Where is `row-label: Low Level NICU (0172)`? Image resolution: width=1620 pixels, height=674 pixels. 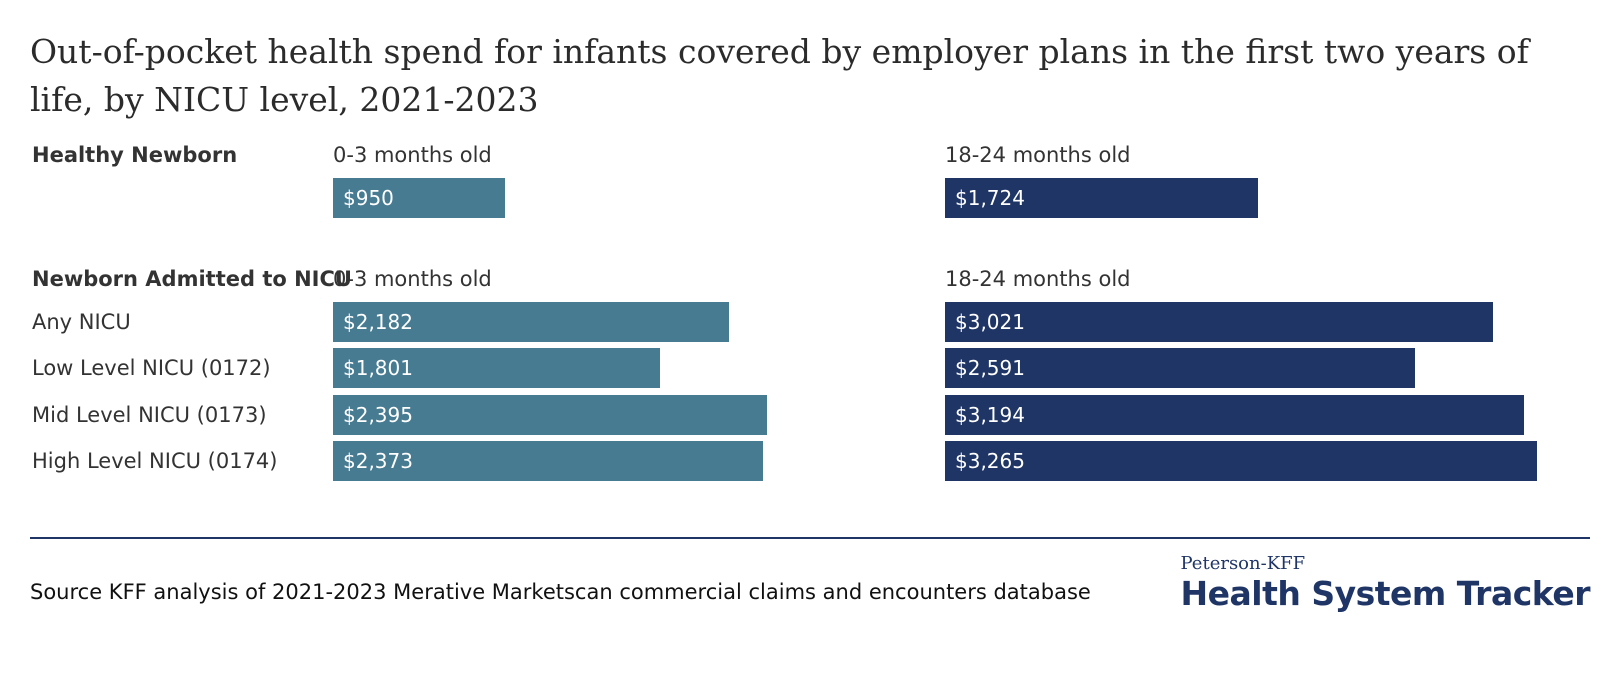 row-label: Low Level NICU (0172) is located at coordinates (151, 368).